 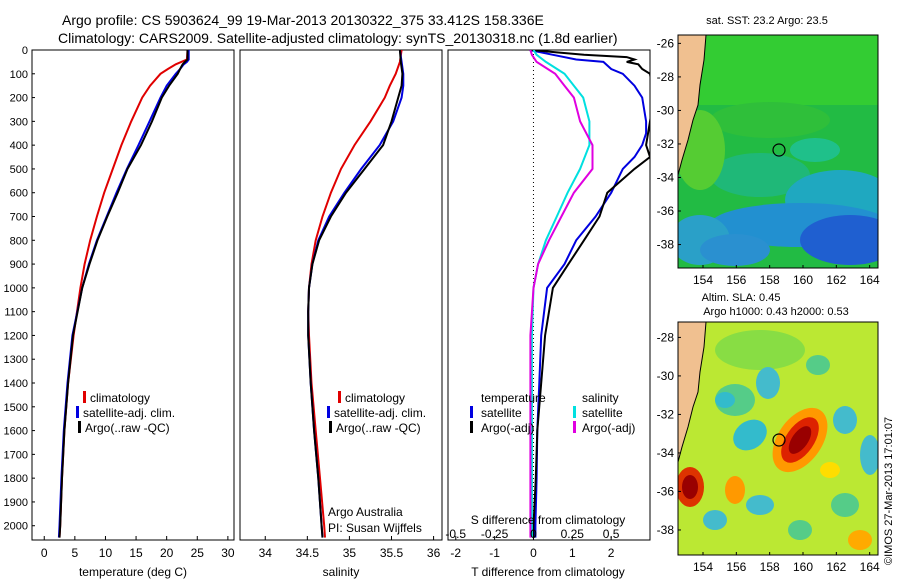 What do you see at coordinates (341, 572) in the screenshot?
I see `salinity-xlabel: salinity` at bounding box center [341, 572].